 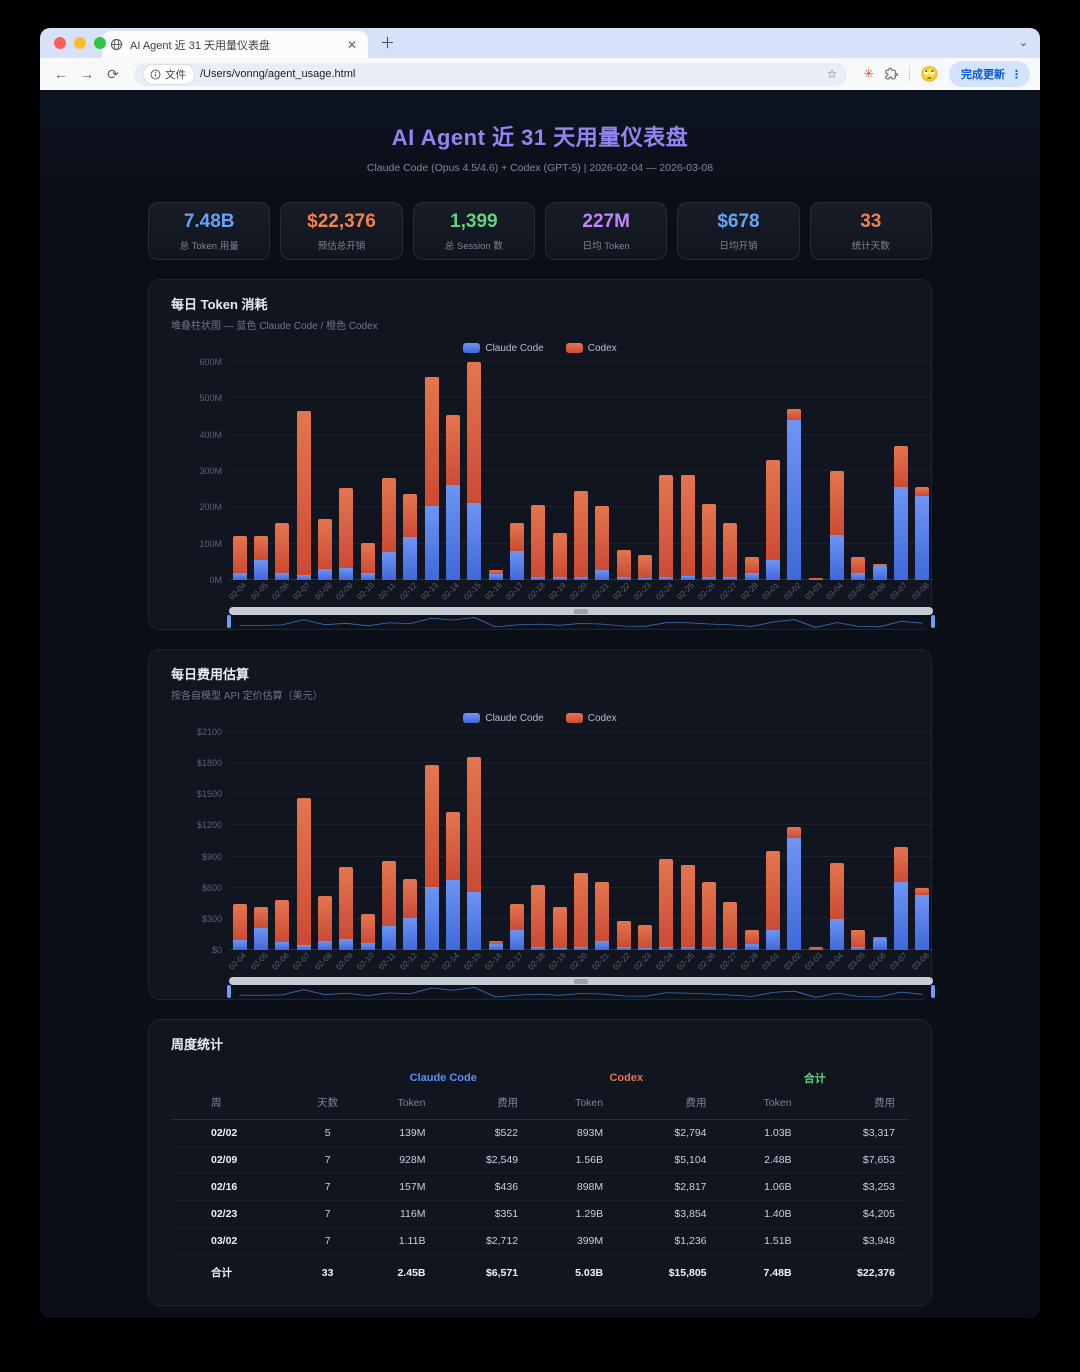 I want to click on address-bar: 文件 /Users/vonng/agent_usage.html ☆, so click(x=491, y=74).